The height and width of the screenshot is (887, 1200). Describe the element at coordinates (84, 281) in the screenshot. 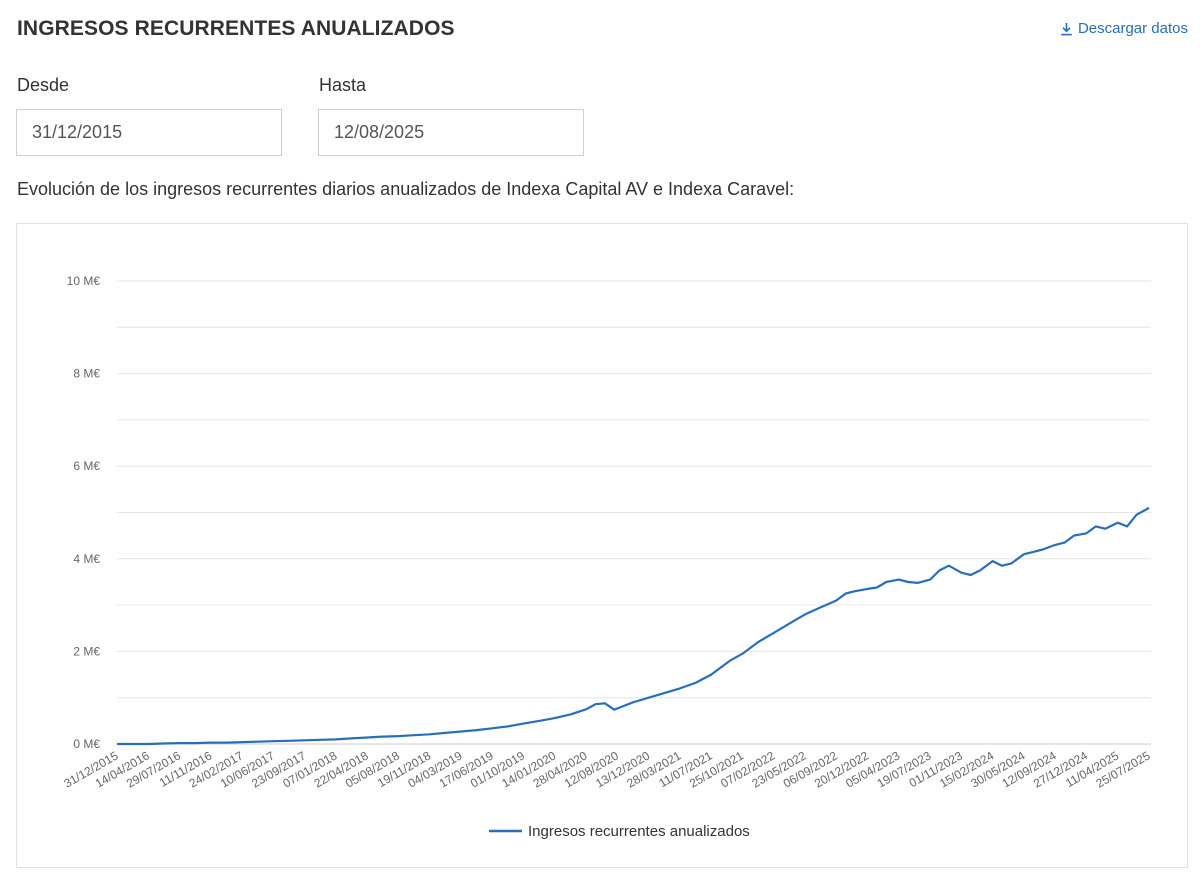

I see `y-tick-label: 10 M€` at that location.